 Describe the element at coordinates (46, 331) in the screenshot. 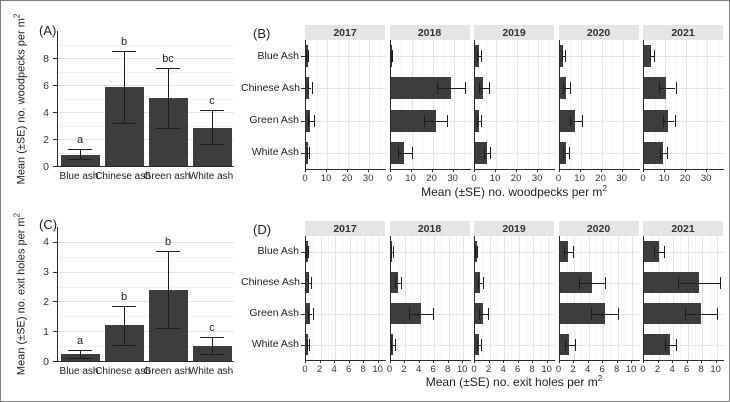

I see `y-tick-label: 1` at that location.